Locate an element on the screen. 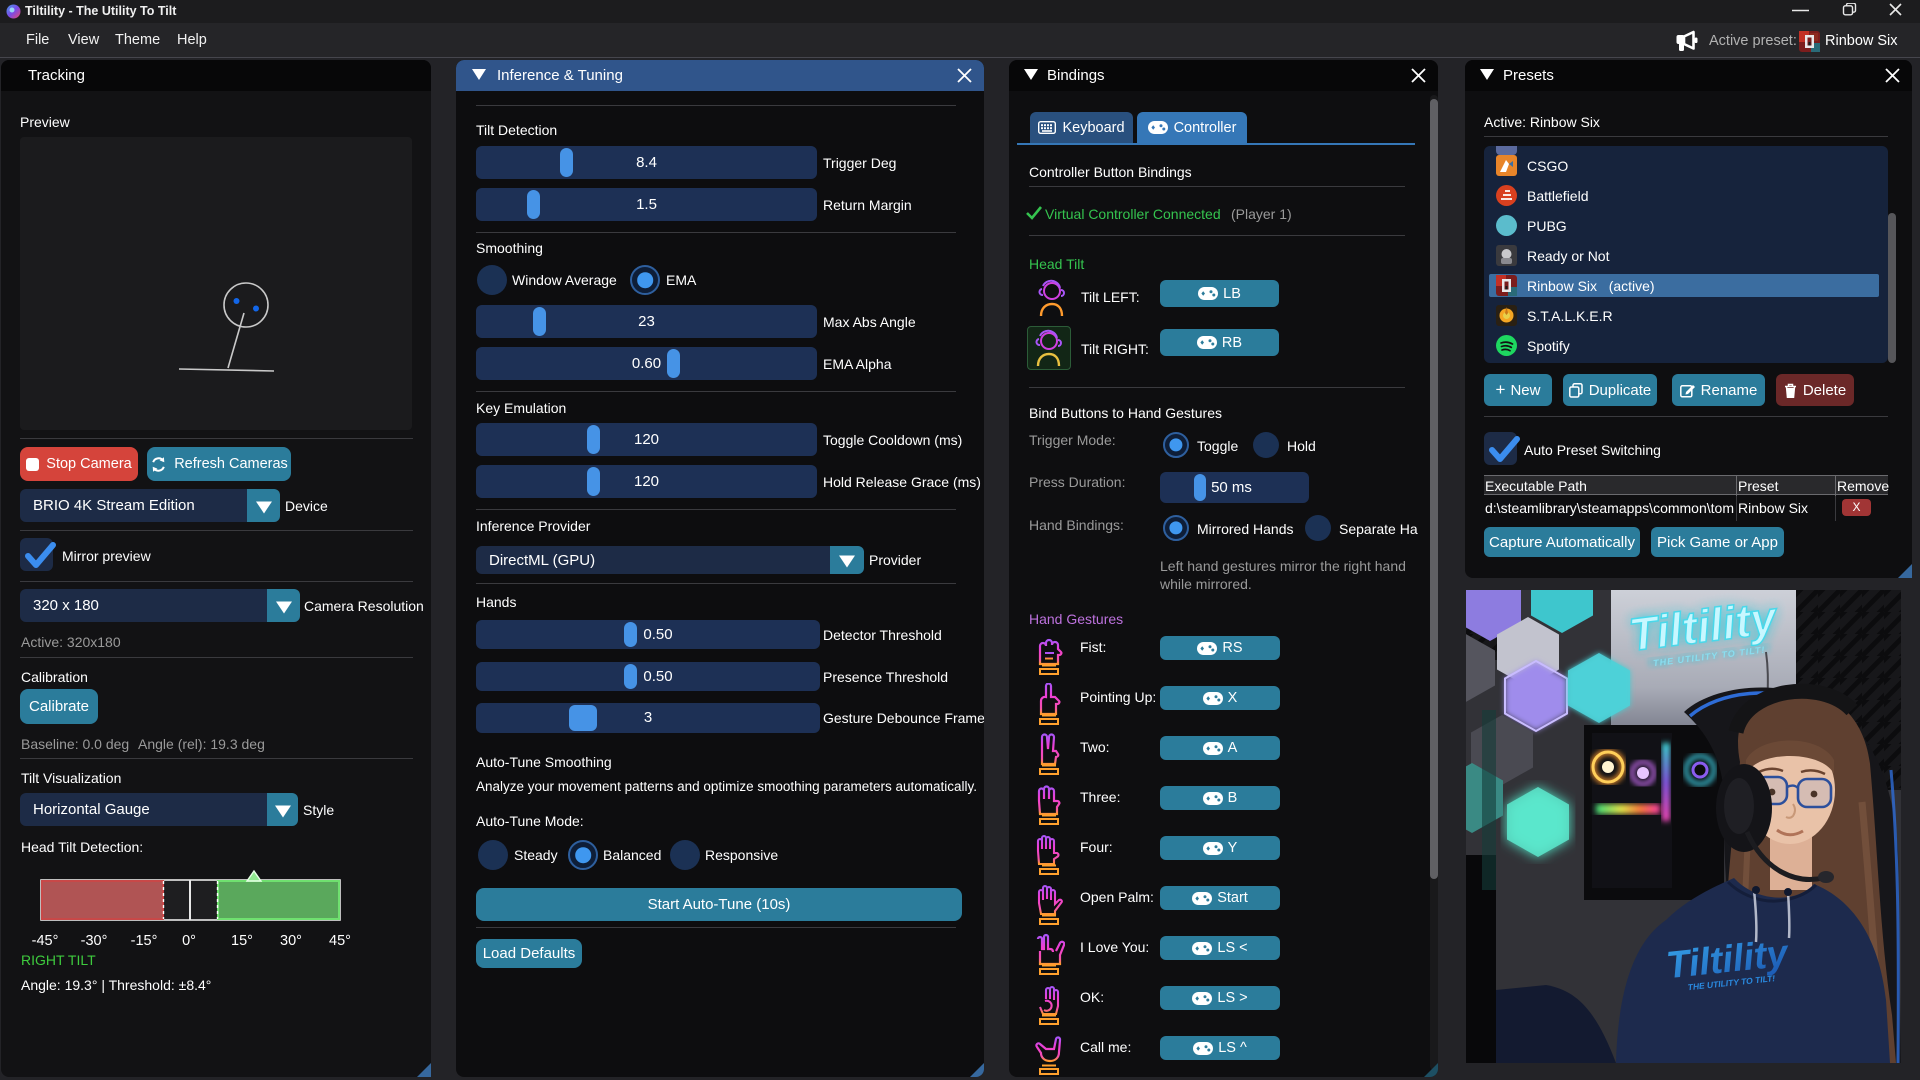  svg-text: -45° is located at coordinates (45, 941).